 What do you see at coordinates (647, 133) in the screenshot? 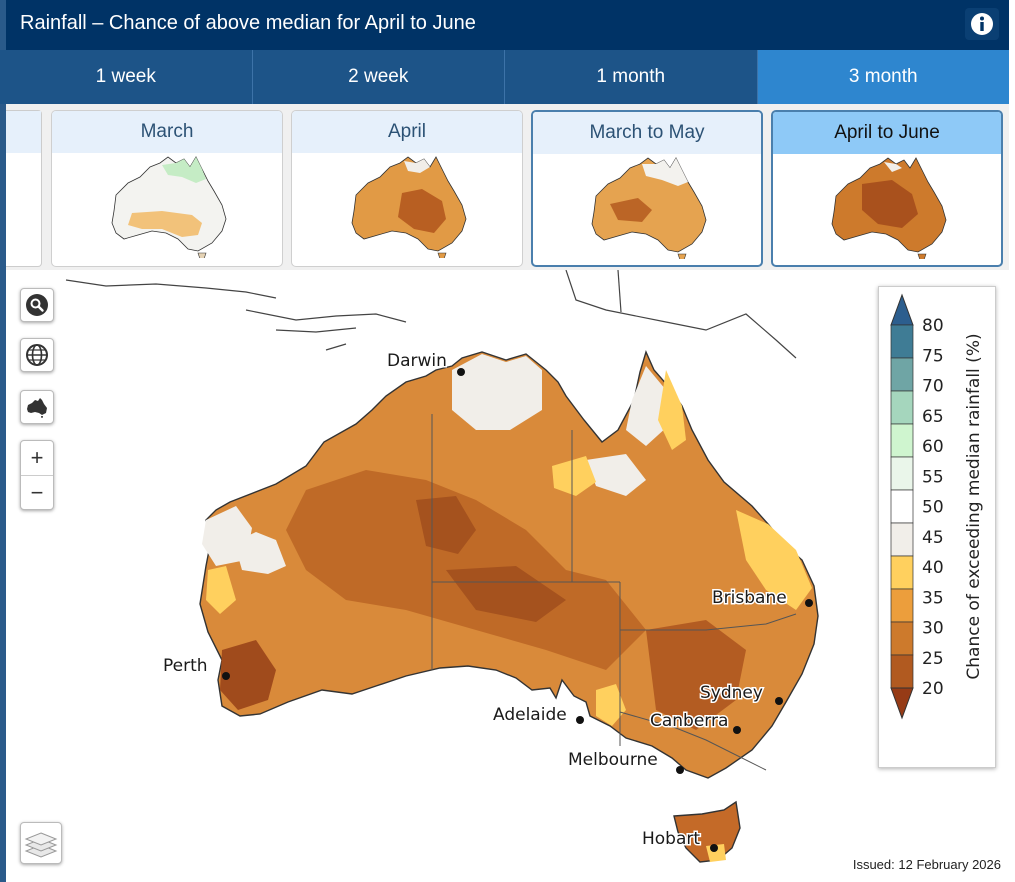
I see `thumbnail-label: March to May` at bounding box center [647, 133].